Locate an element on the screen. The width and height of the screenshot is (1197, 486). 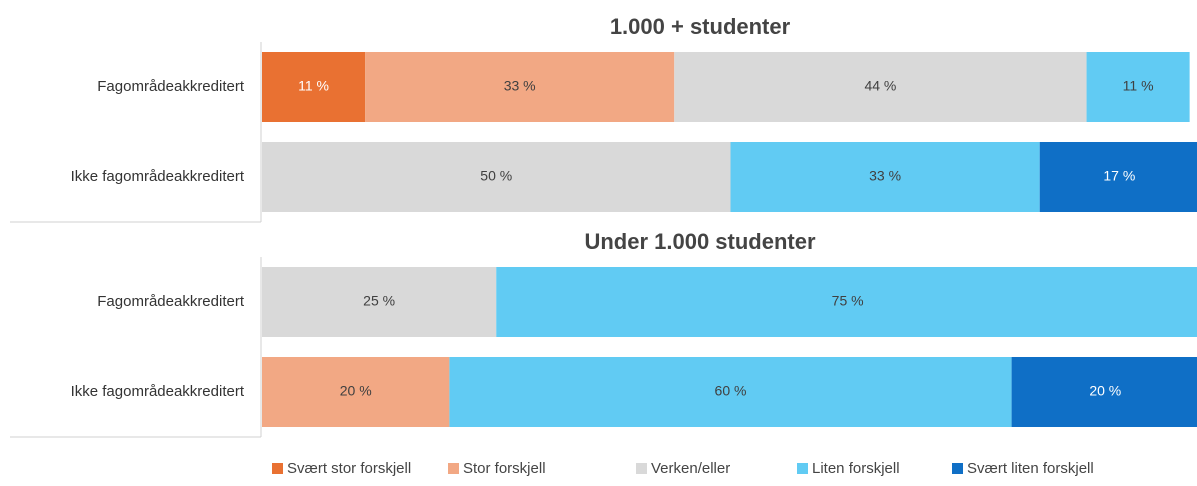
value-label: 44 % is located at coordinates (880, 86).